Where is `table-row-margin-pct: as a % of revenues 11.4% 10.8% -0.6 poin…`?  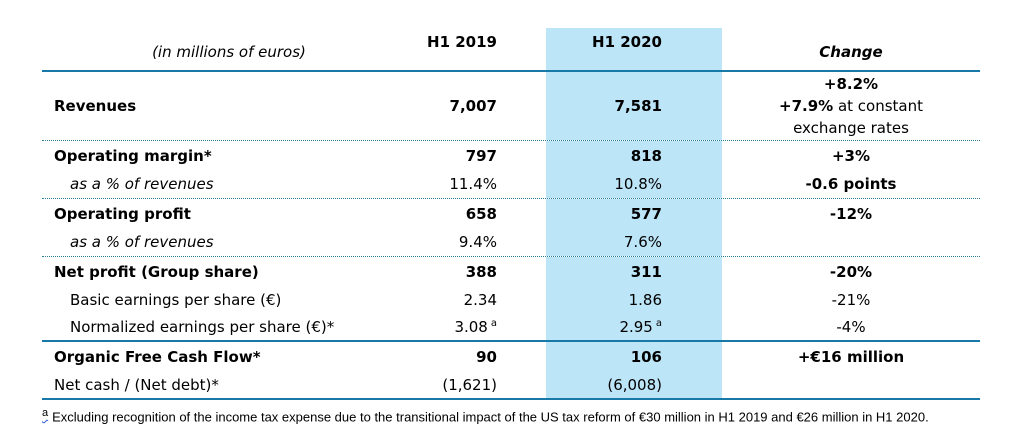
table-row-margin-pct: as a % of revenues 11.4% 10.8% -0.6 poin… is located at coordinates (511, 184).